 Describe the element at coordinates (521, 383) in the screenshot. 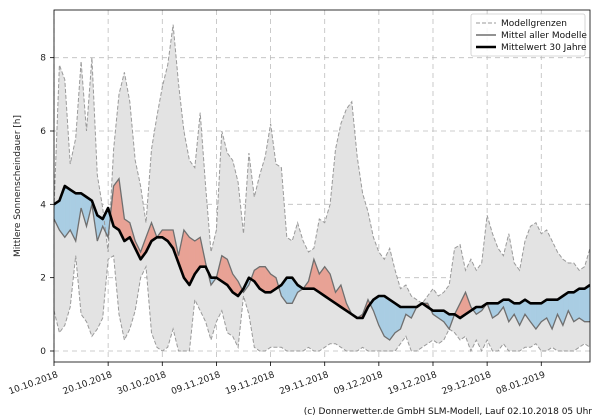

I see `x-tick-label-9: 08.01.2019` at that location.